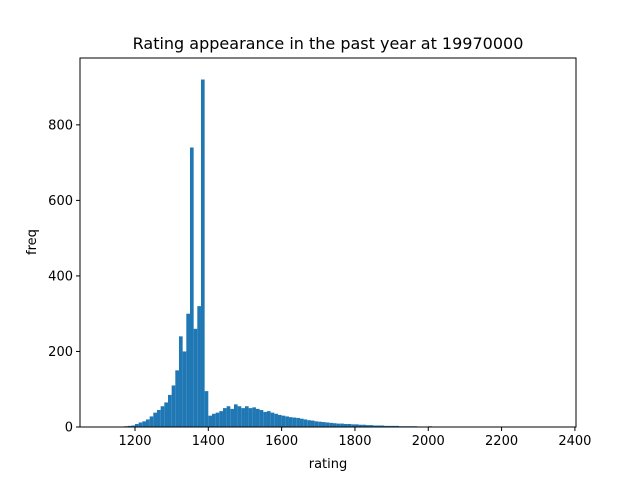 The image size is (640, 480). Describe the element at coordinates (60, 125) in the screenshot. I see `y-tick-label: 800` at that location.